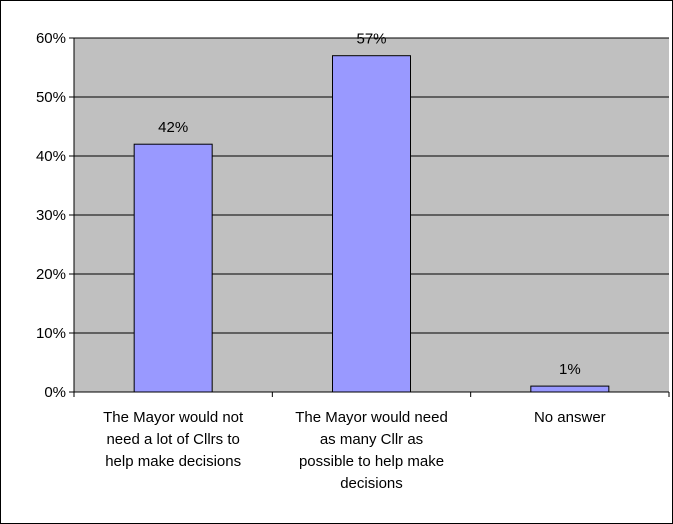 The image size is (673, 524). I want to click on y-axis-ticks: 0% 10% 20% 30% 40% 50% 60%, so click(55, 215).